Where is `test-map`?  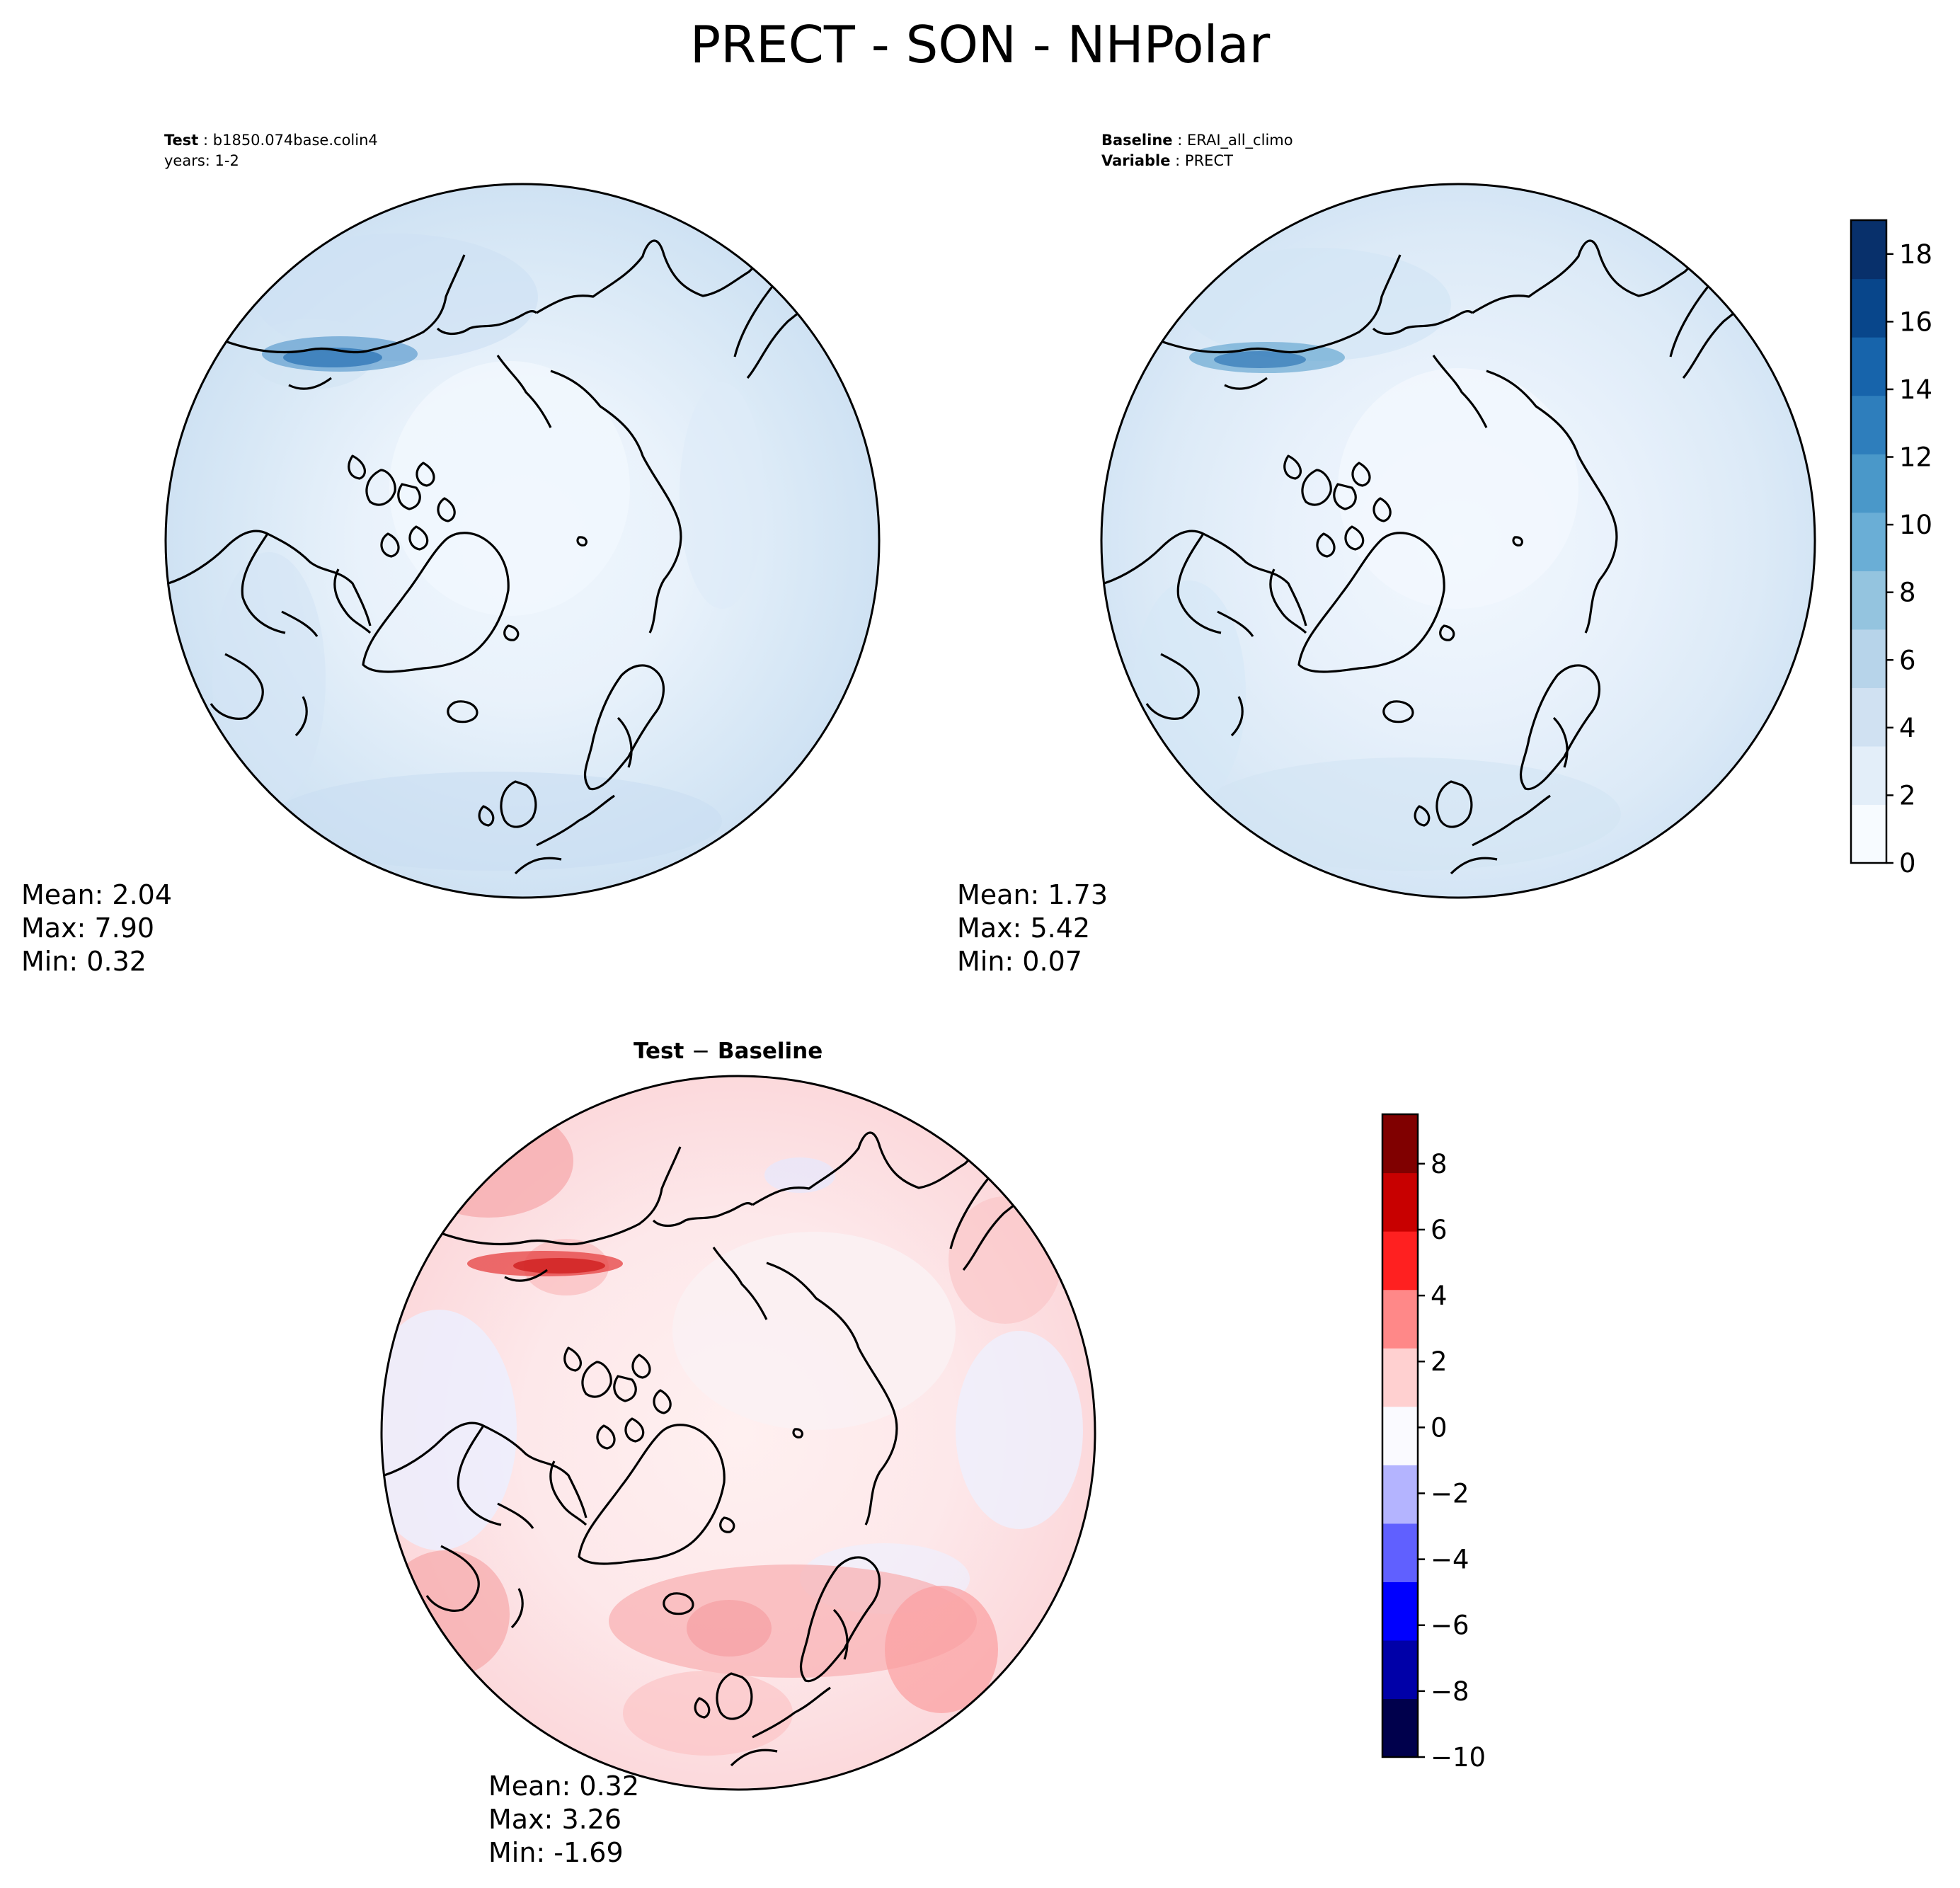 test-map is located at coordinates (522, 541).